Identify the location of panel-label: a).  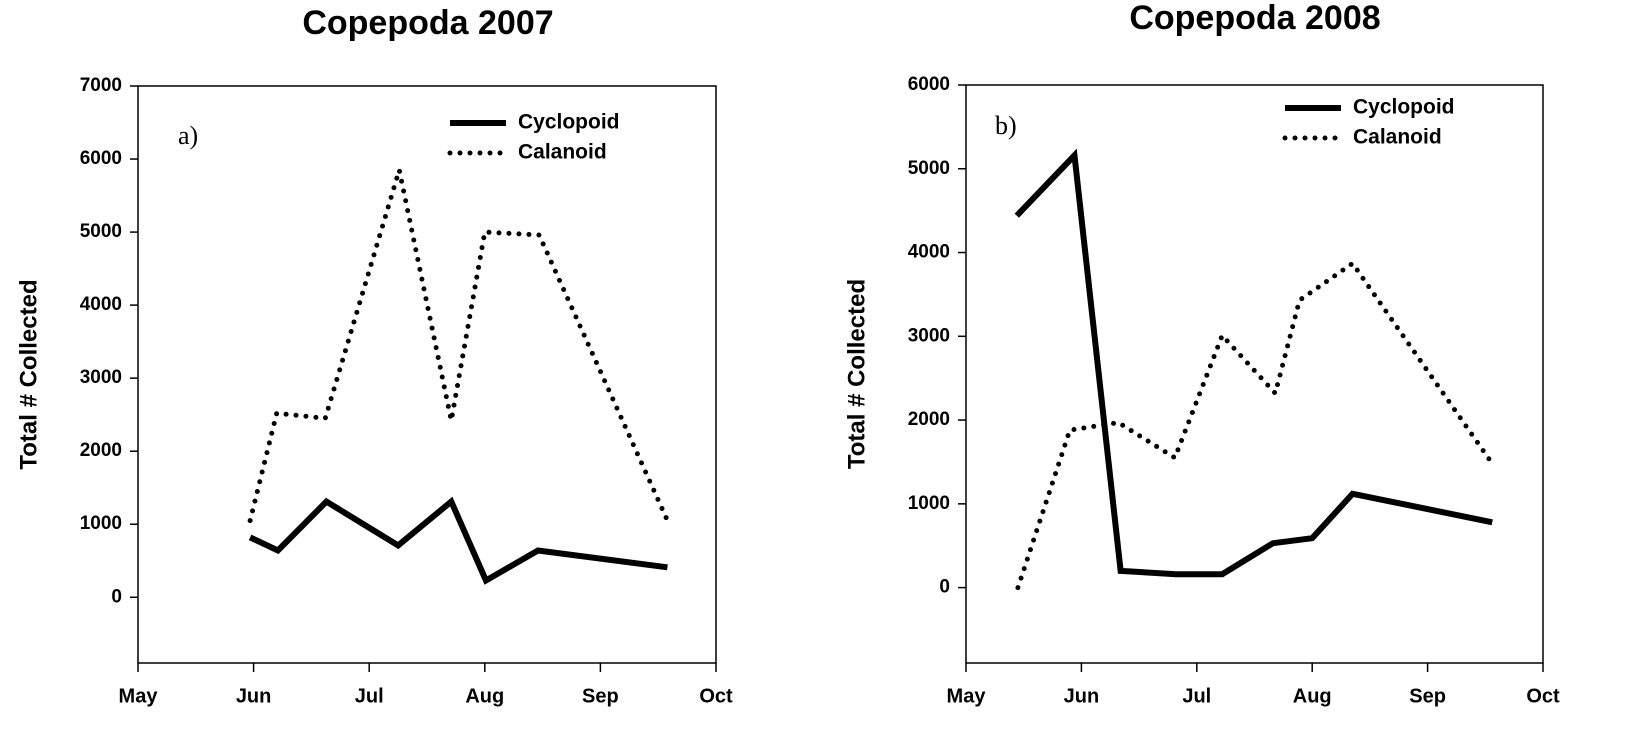
(188, 135).